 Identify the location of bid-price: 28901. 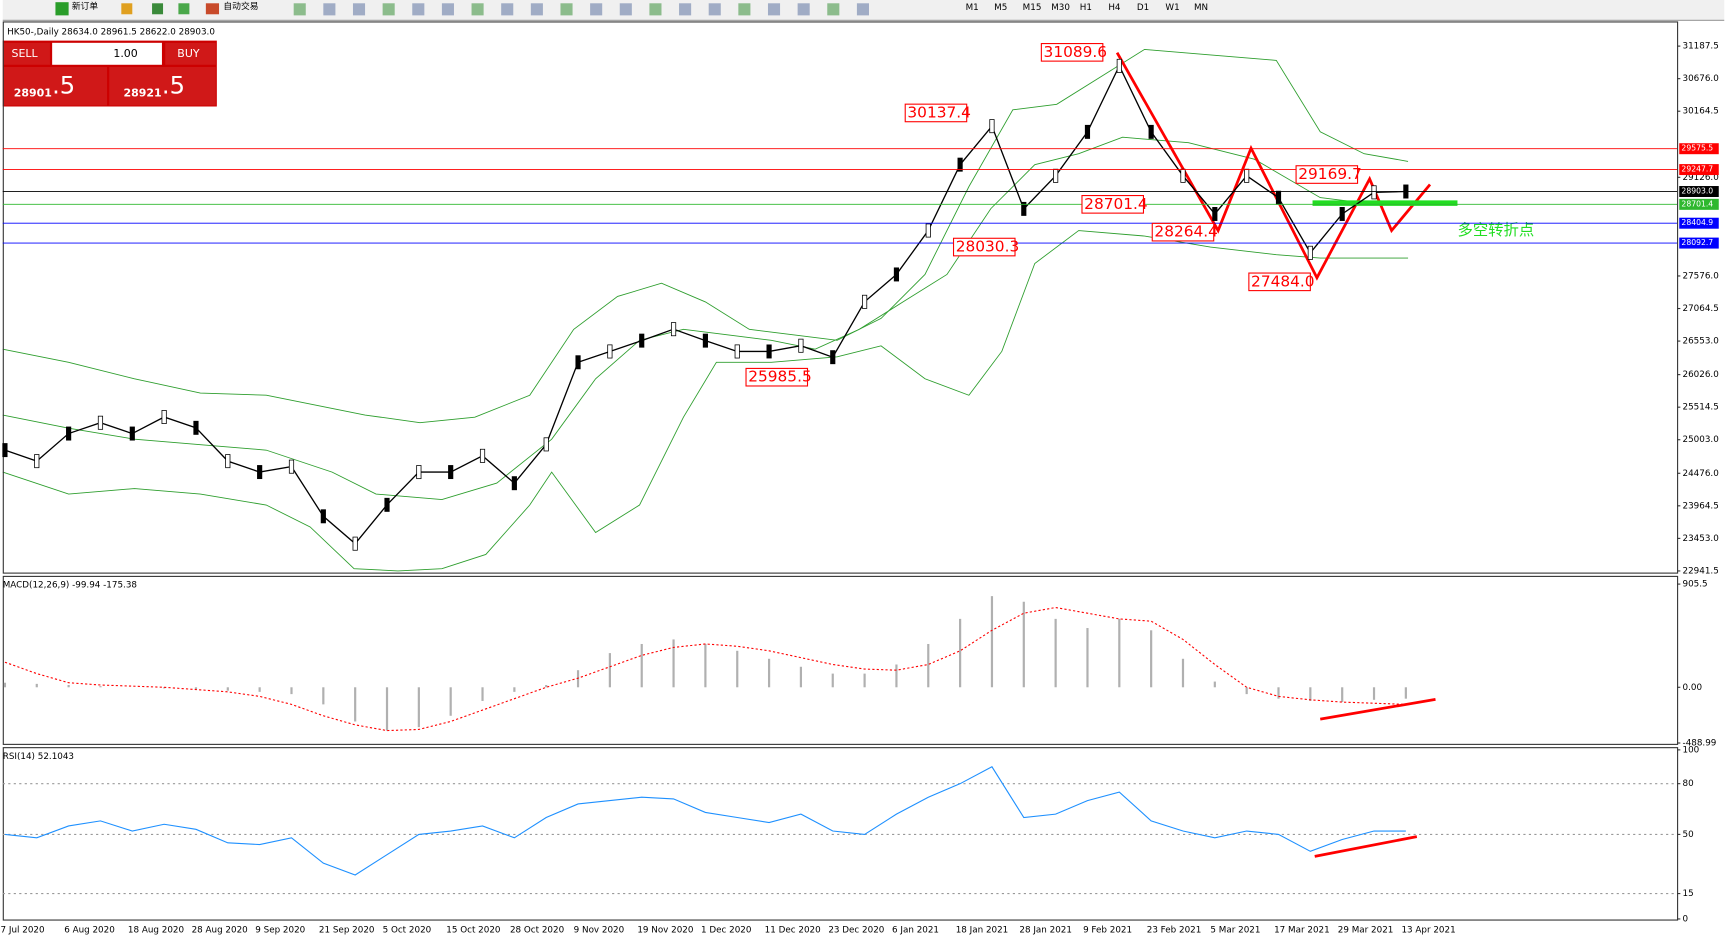
(33, 92).